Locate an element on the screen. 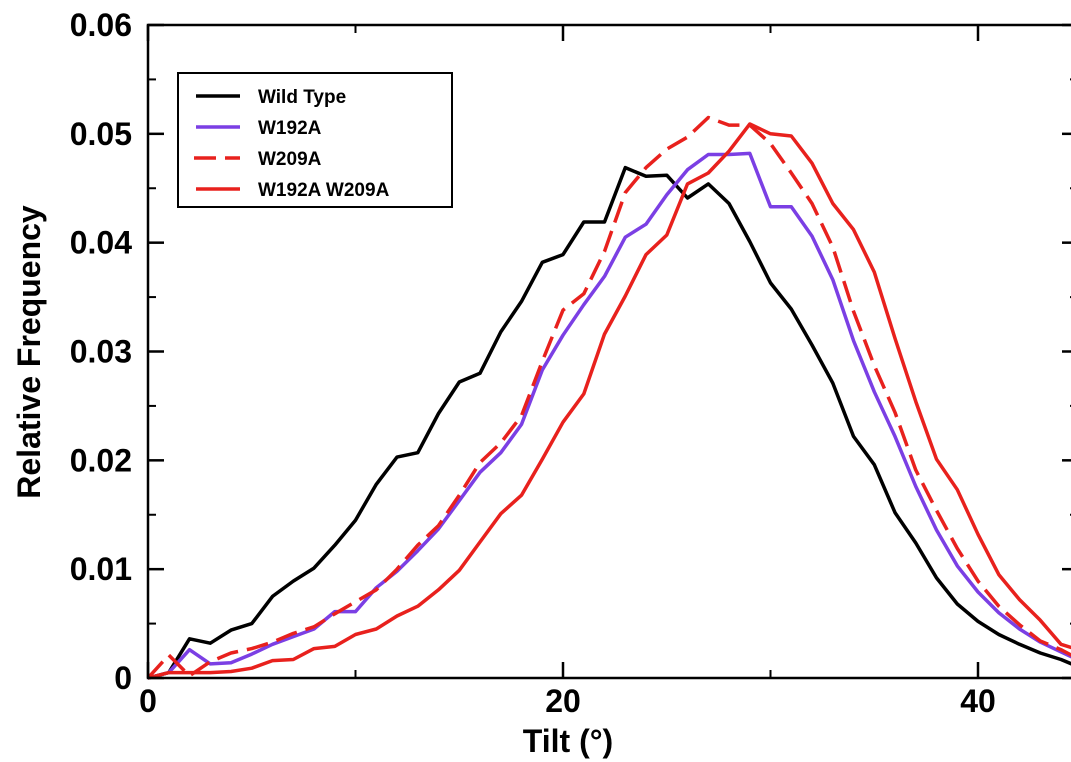 This screenshot has height=762, width=1071. x-tick-label: 40 is located at coordinates (978, 701).